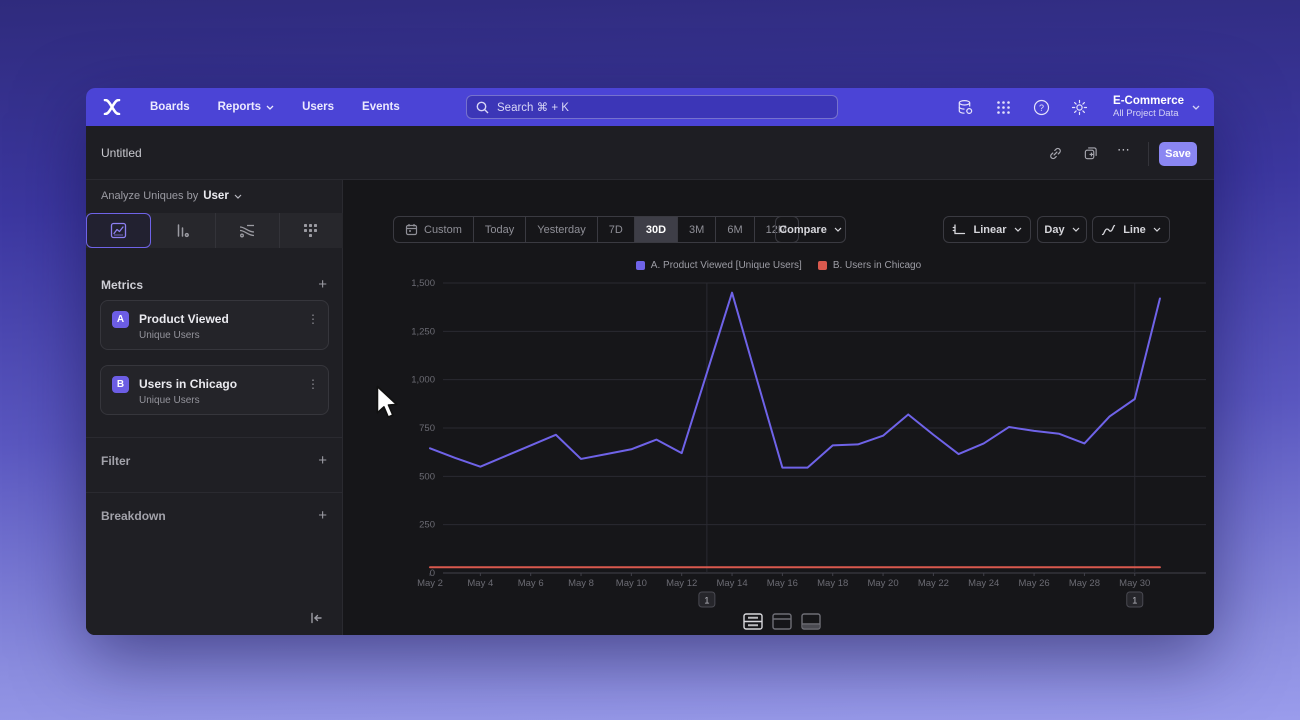 The image size is (1300, 720). I want to click on duplicate-icon, so click(1090, 153).